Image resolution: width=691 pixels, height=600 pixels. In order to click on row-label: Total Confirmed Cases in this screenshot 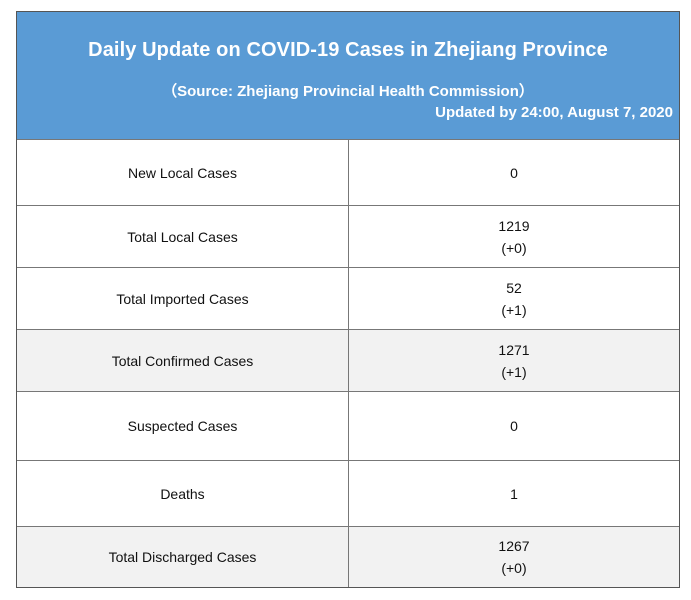, I will do `click(183, 360)`.